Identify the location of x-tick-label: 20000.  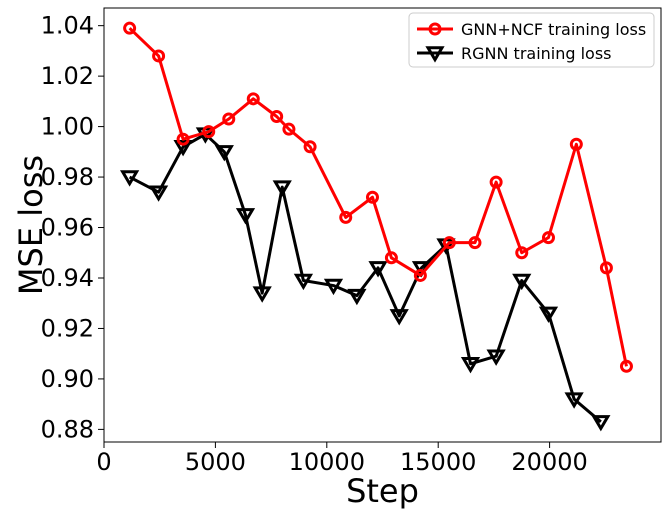
(549, 462).